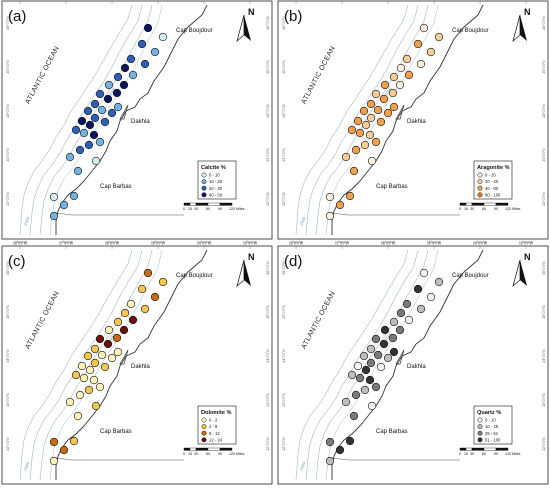 This screenshot has width=550, height=490. I want to click on lat-label: 22°0'0"N, so click(268, 444).